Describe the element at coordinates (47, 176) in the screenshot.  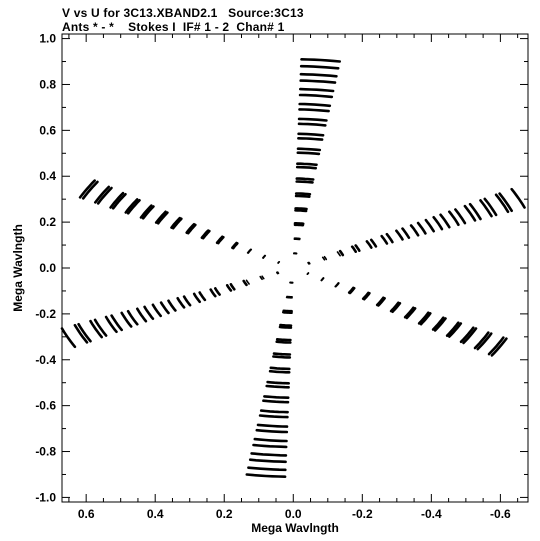
I see `y-tick-label: 0.4` at that location.